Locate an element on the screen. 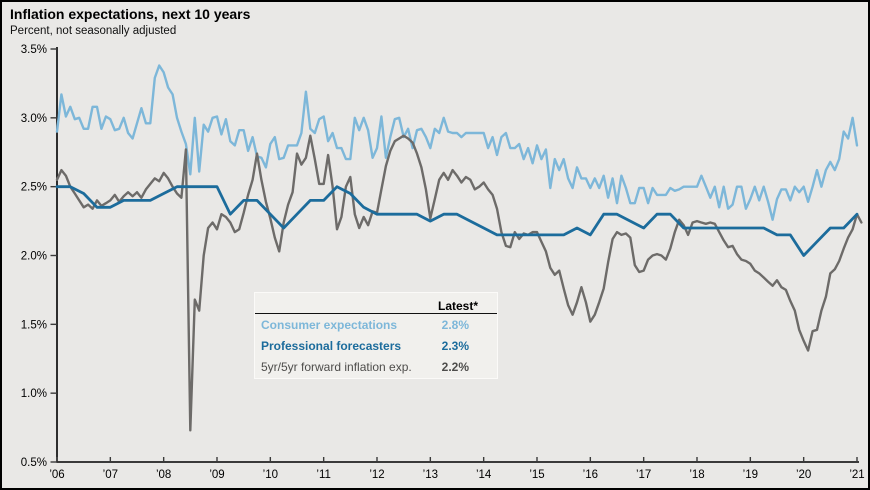 The width and height of the screenshot is (870, 490). x-axis-label: ’14 is located at coordinates (484, 475).